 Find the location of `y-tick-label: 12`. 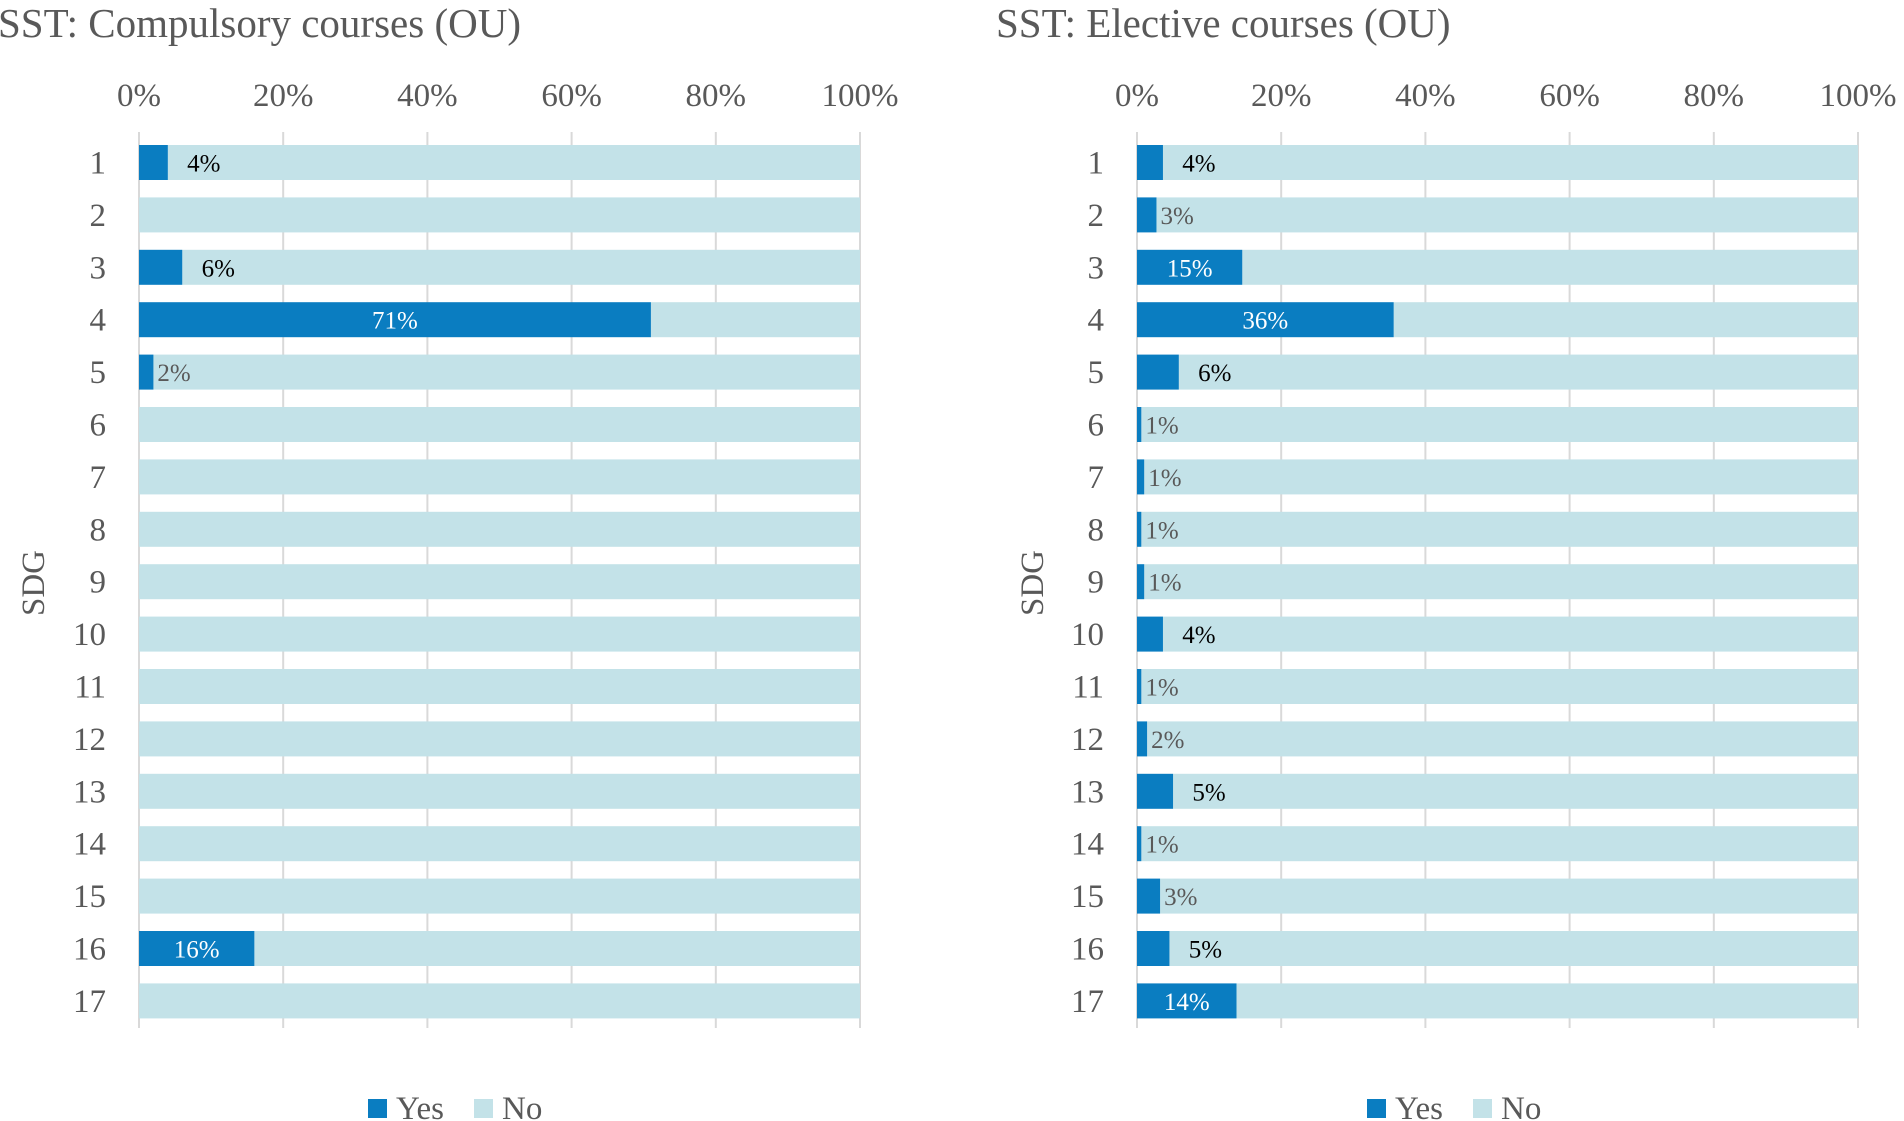

y-tick-label: 12 is located at coordinates (1087, 740).